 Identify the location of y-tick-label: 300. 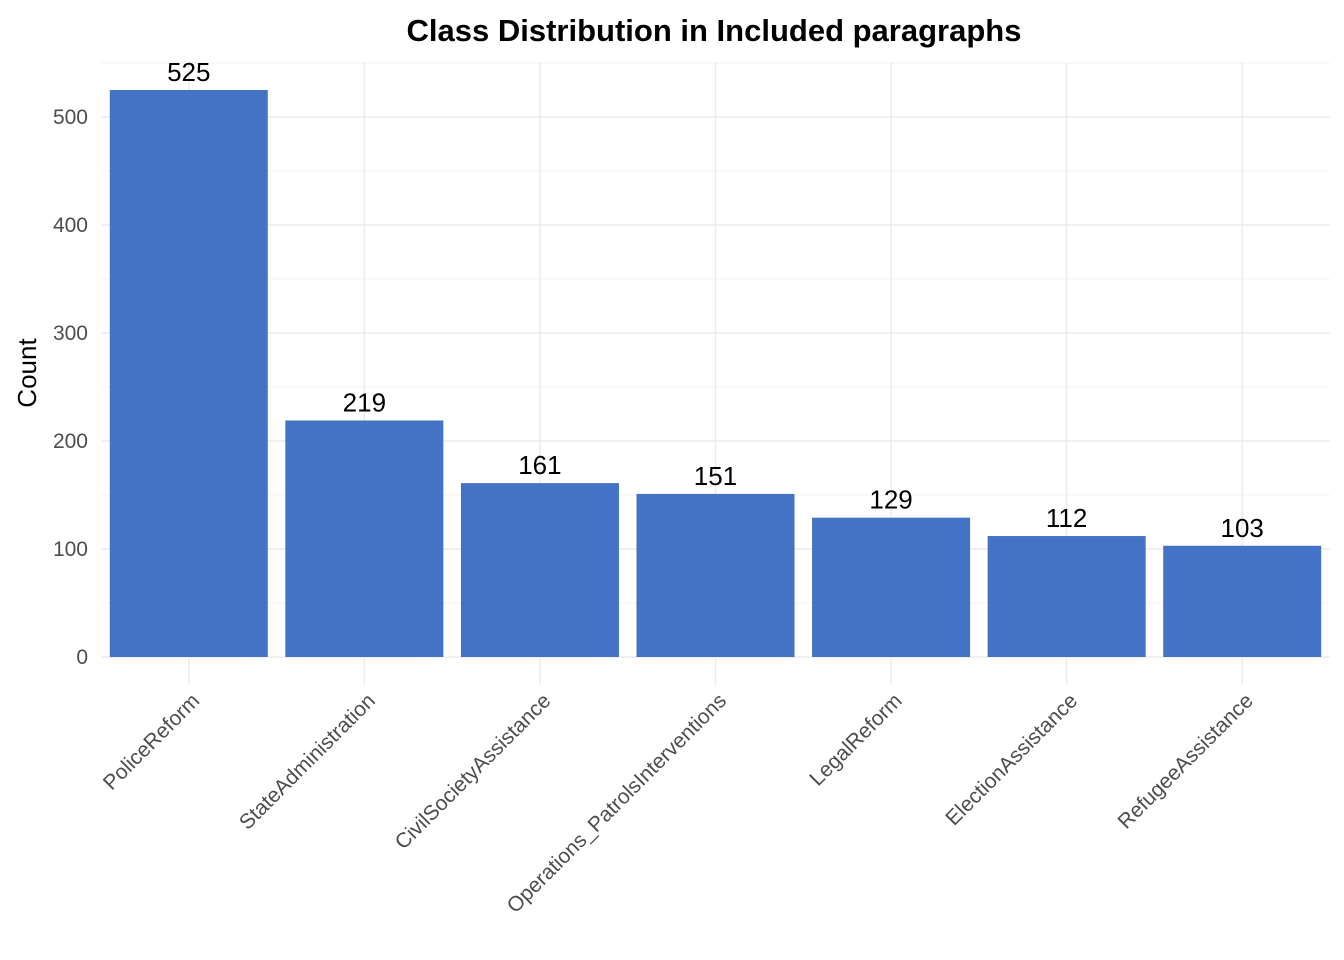
(70, 333).